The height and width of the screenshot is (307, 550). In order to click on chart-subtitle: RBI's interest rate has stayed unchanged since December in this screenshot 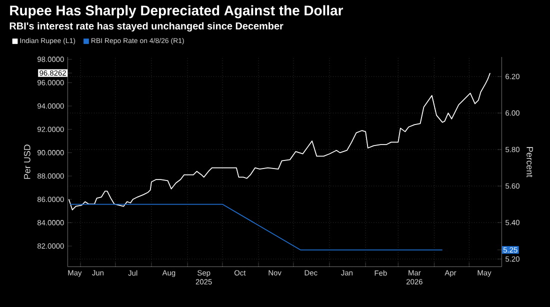, I will do `click(147, 27)`.